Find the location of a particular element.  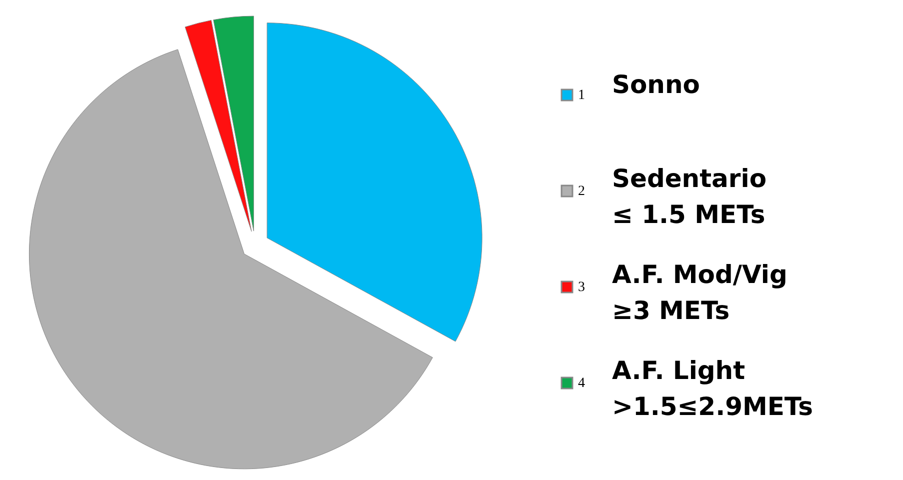

text: A.F. Mod/Vig ≥3 METs is located at coordinates (700, 292).